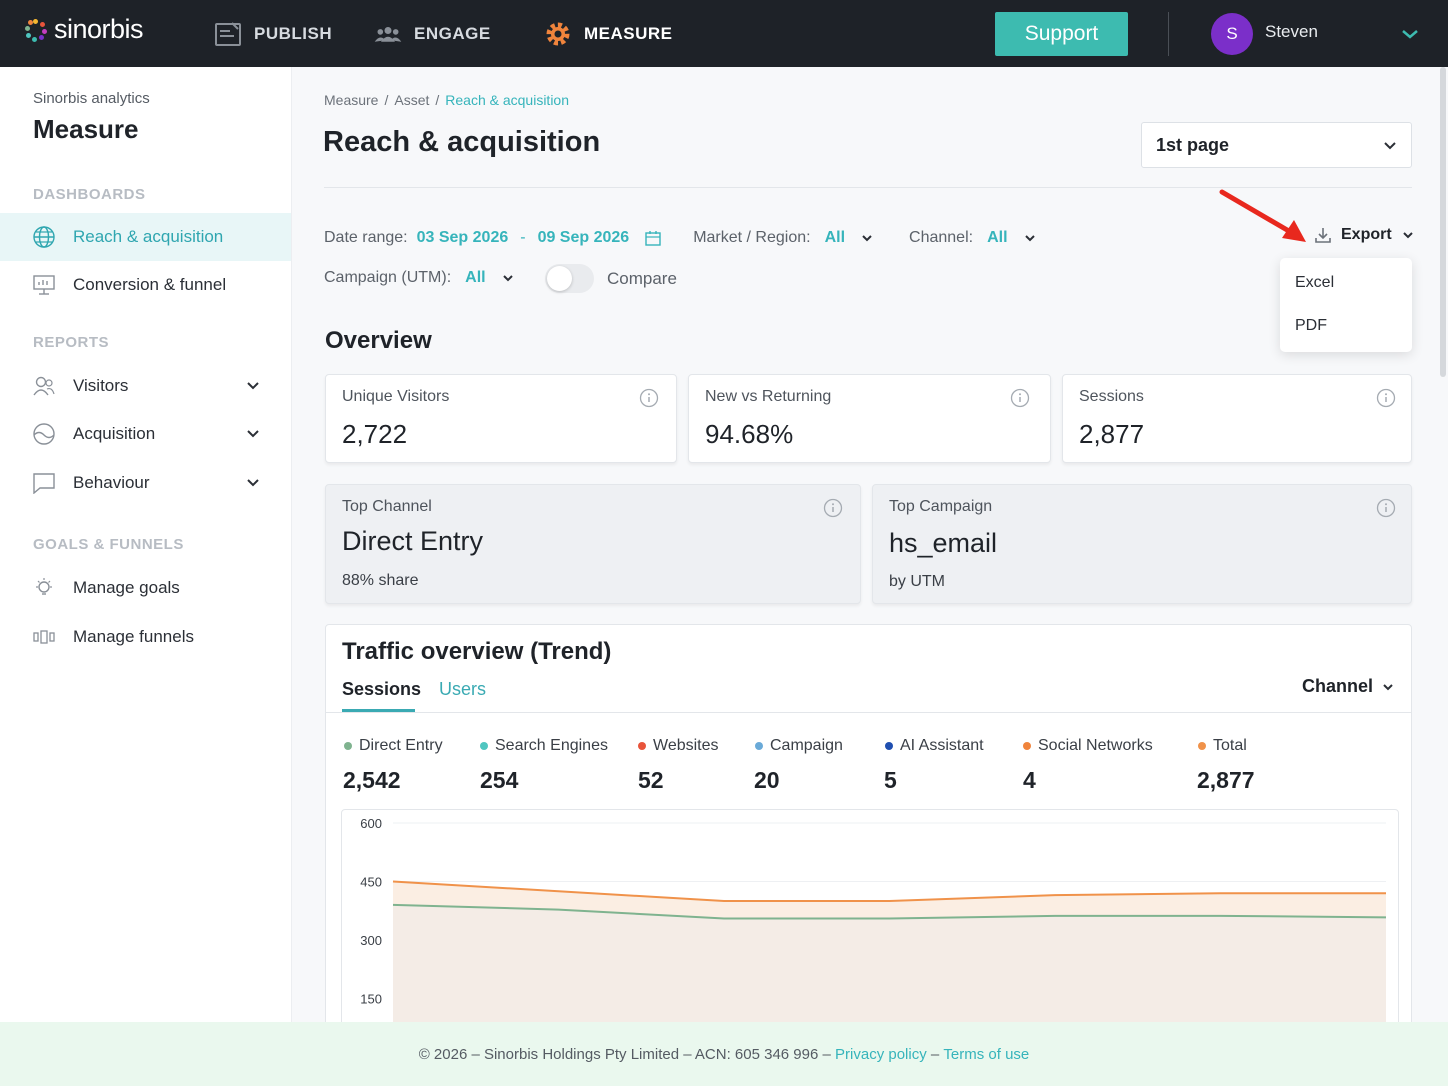 Image resolution: width=1448 pixels, height=1086 pixels. What do you see at coordinates (551, 745) in the screenshot?
I see `legend-label: Search Engines` at bounding box center [551, 745].